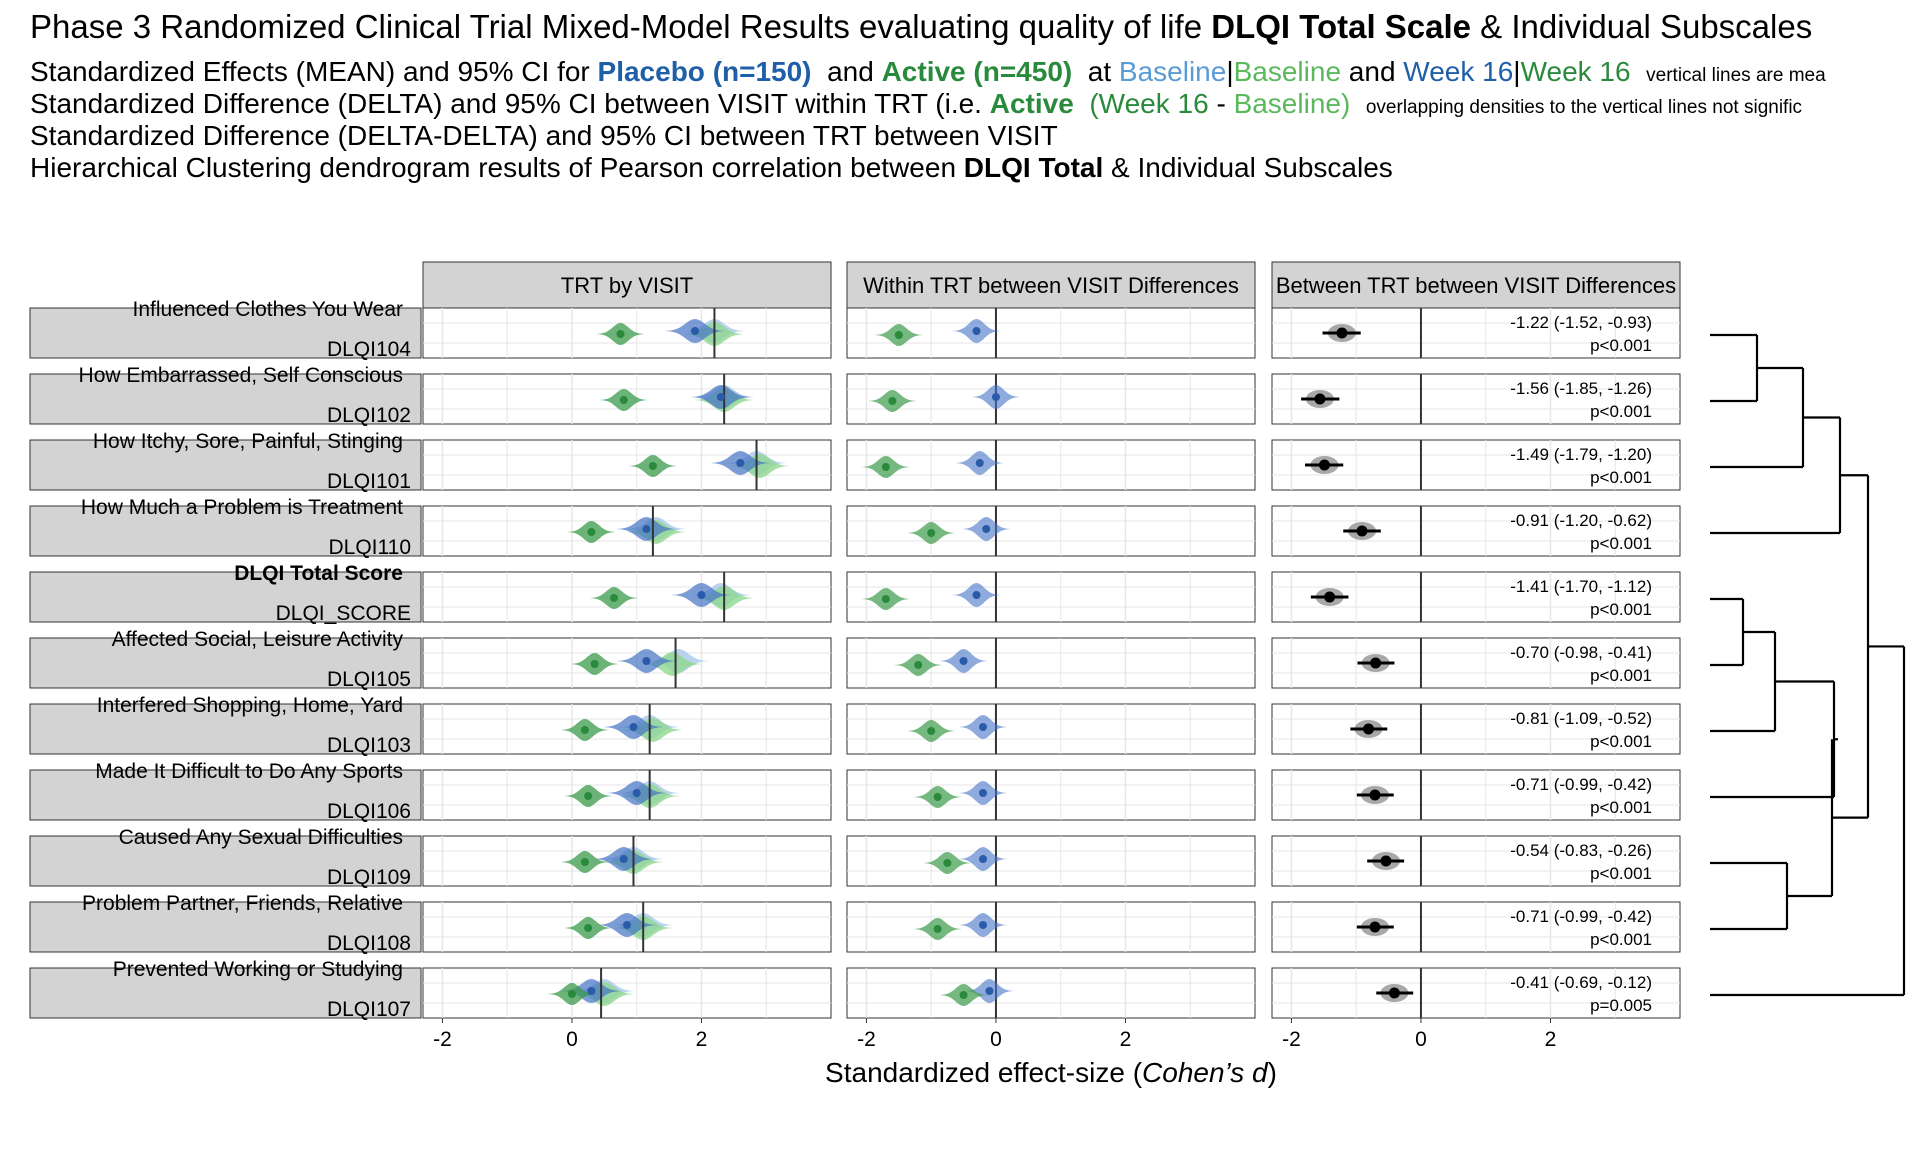  What do you see at coordinates (442, 1039) in the screenshot?
I see `x-tick-label: -2` at bounding box center [442, 1039].